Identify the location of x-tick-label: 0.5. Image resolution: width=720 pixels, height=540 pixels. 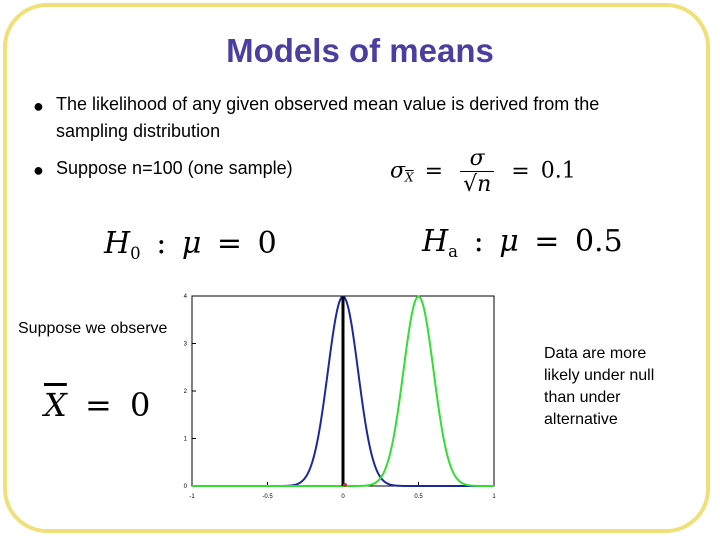
(418, 497).